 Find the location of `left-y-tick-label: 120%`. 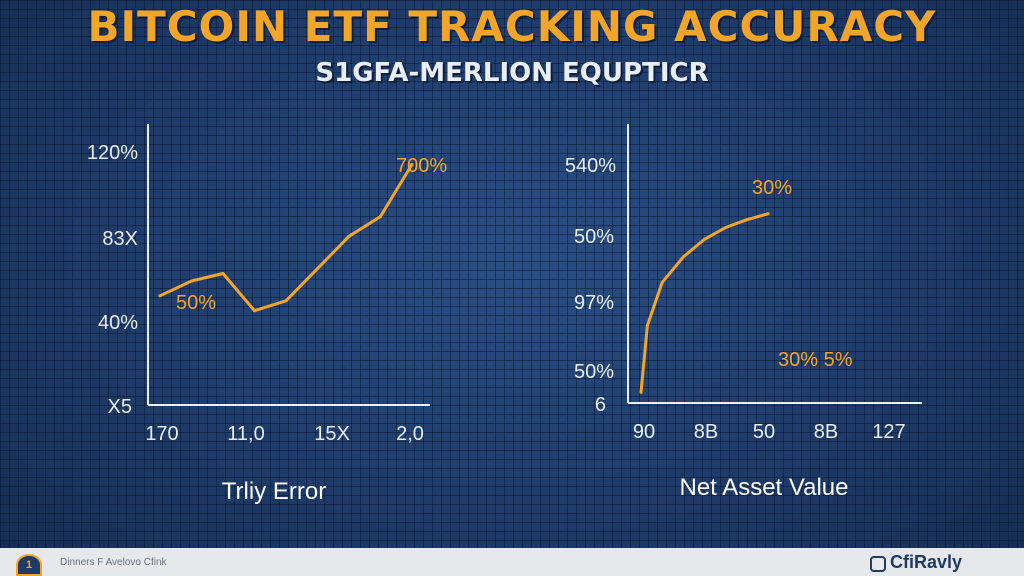

left-y-tick-label: 120% is located at coordinates (112, 153).